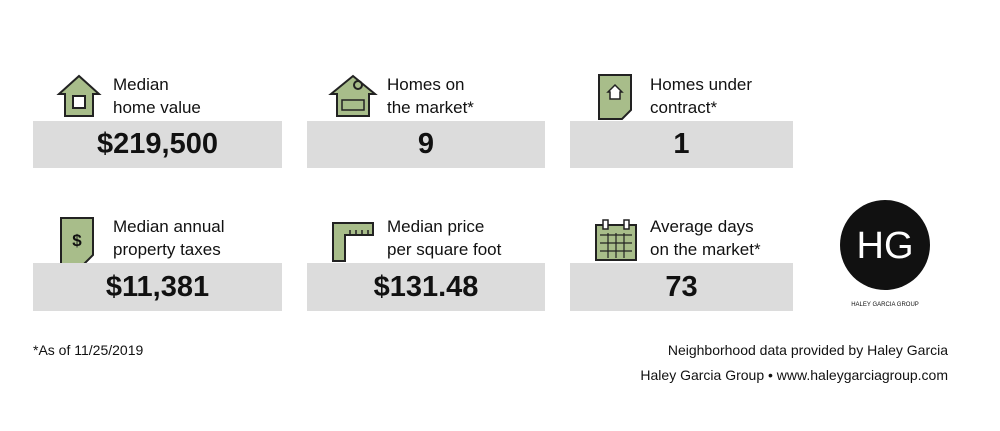 The height and width of the screenshot is (431, 1000). What do you see at coordinates (79, 95) in the screenshot?
I see `house-icon` at bounding box center [79, 95].